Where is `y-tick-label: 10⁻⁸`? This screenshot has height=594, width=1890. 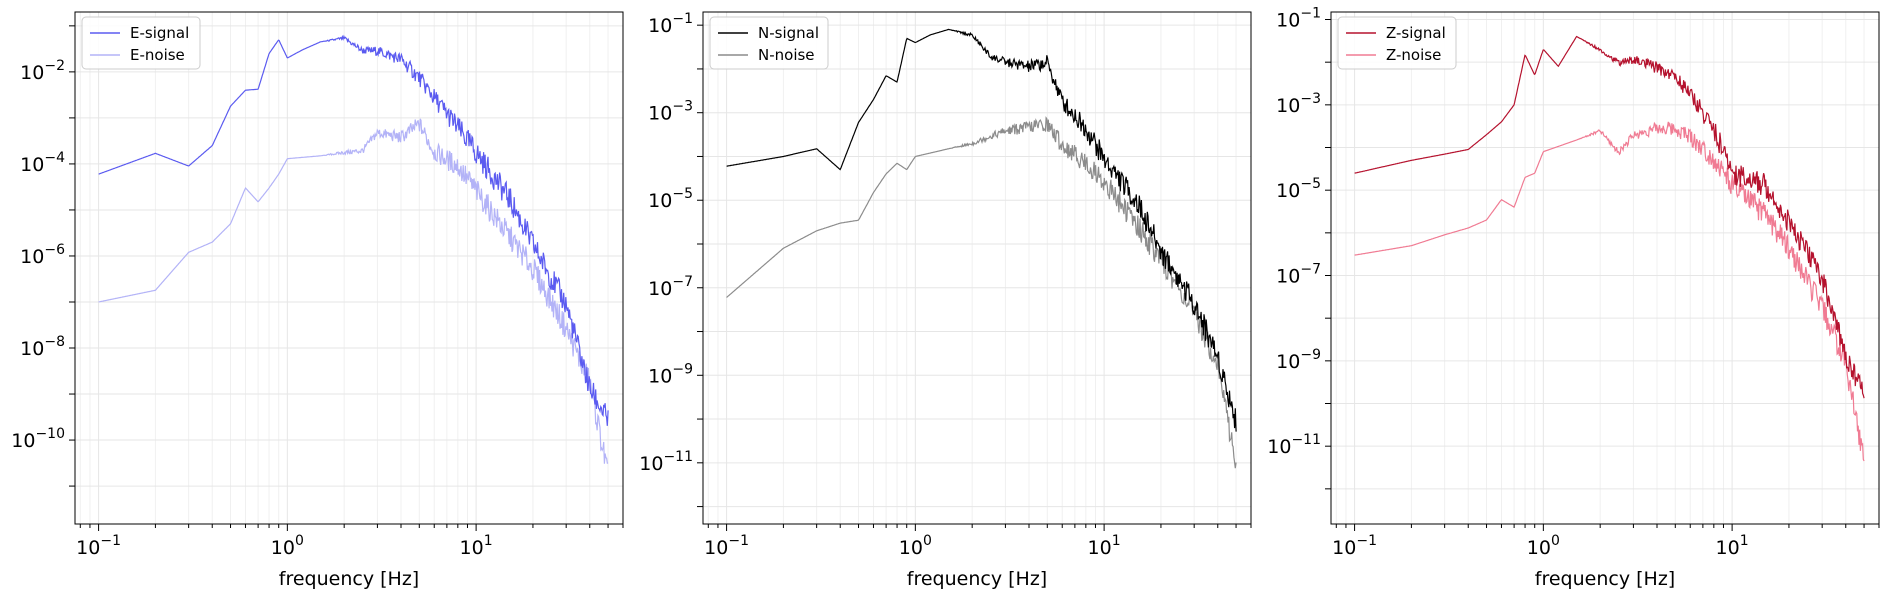 y-tick-label: 10⁻⁸ is located at coordinates (42, 347).